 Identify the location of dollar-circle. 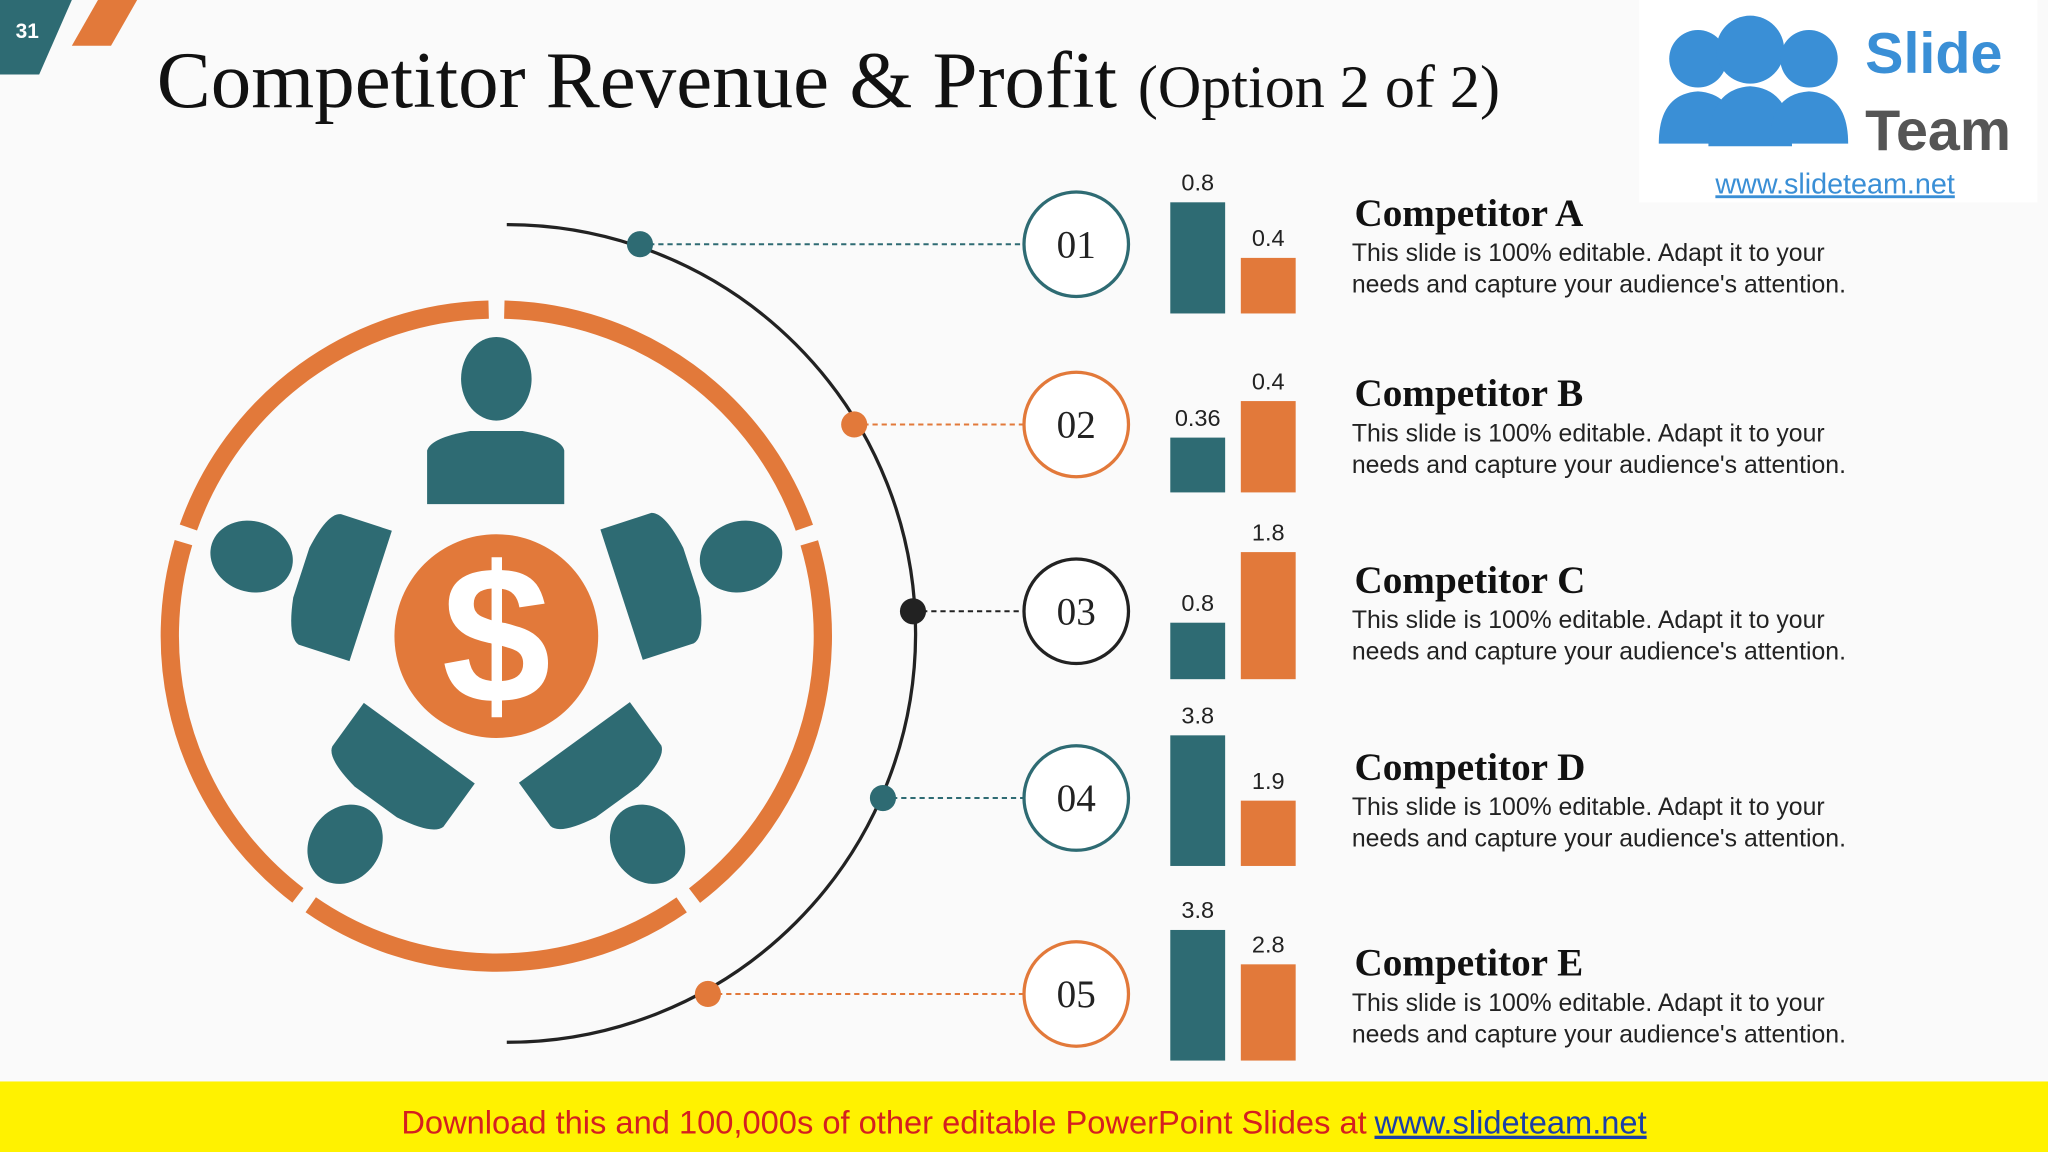
(496, 636).